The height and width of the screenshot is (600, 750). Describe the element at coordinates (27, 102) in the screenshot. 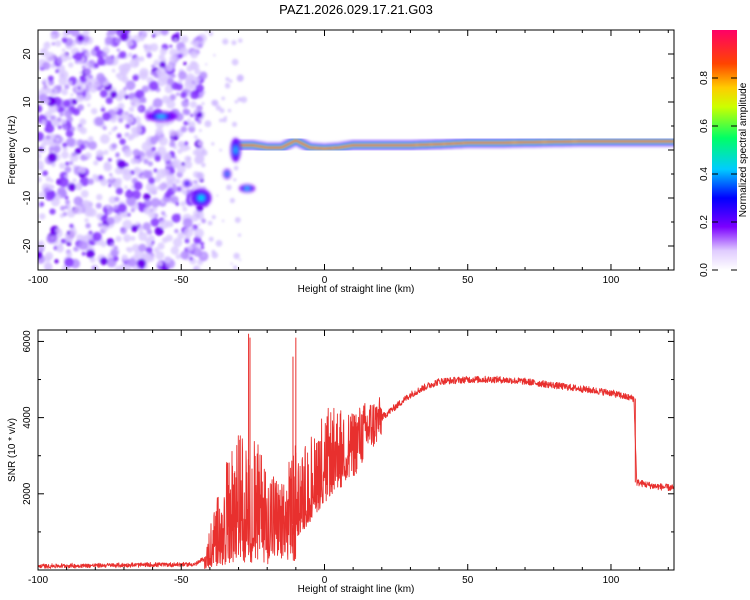

I see `y-tick-label: 10` at that location.